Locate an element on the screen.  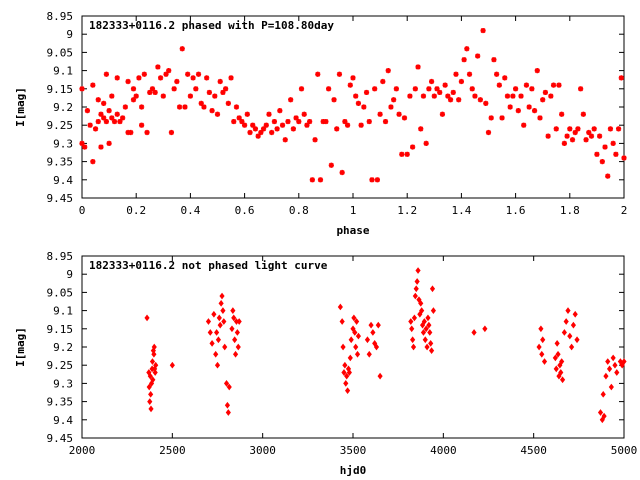
x-tick-label: 0.6 is located at coordinates (245, 210).